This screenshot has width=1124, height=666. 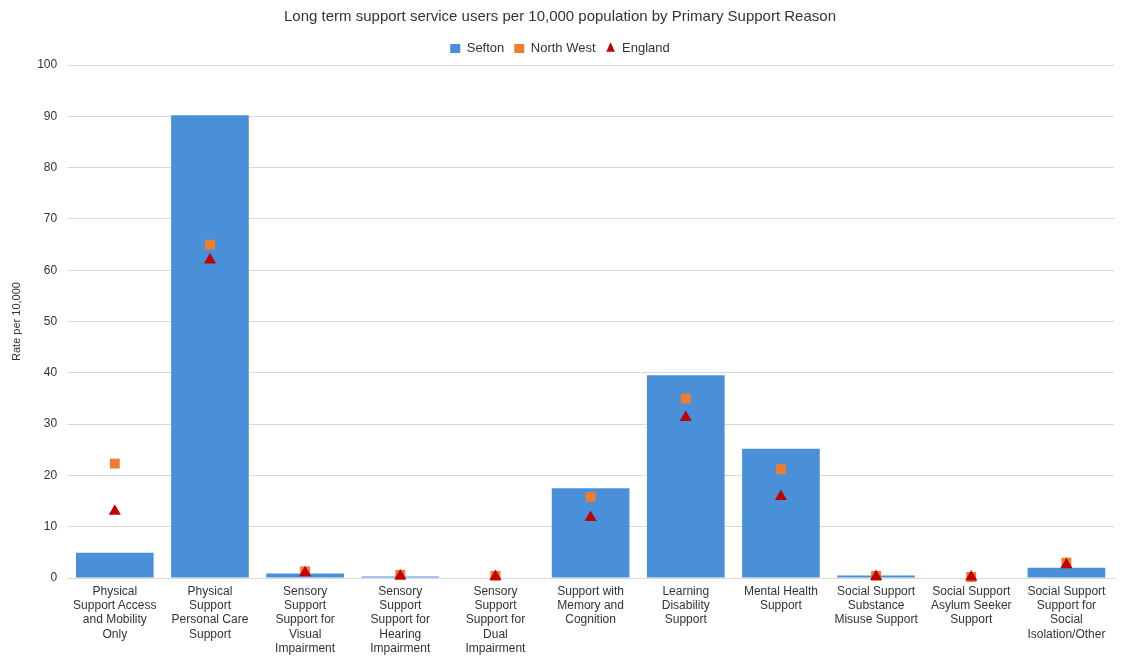 I want to click on y-tick-label: 40, so click(x=50, y=372).